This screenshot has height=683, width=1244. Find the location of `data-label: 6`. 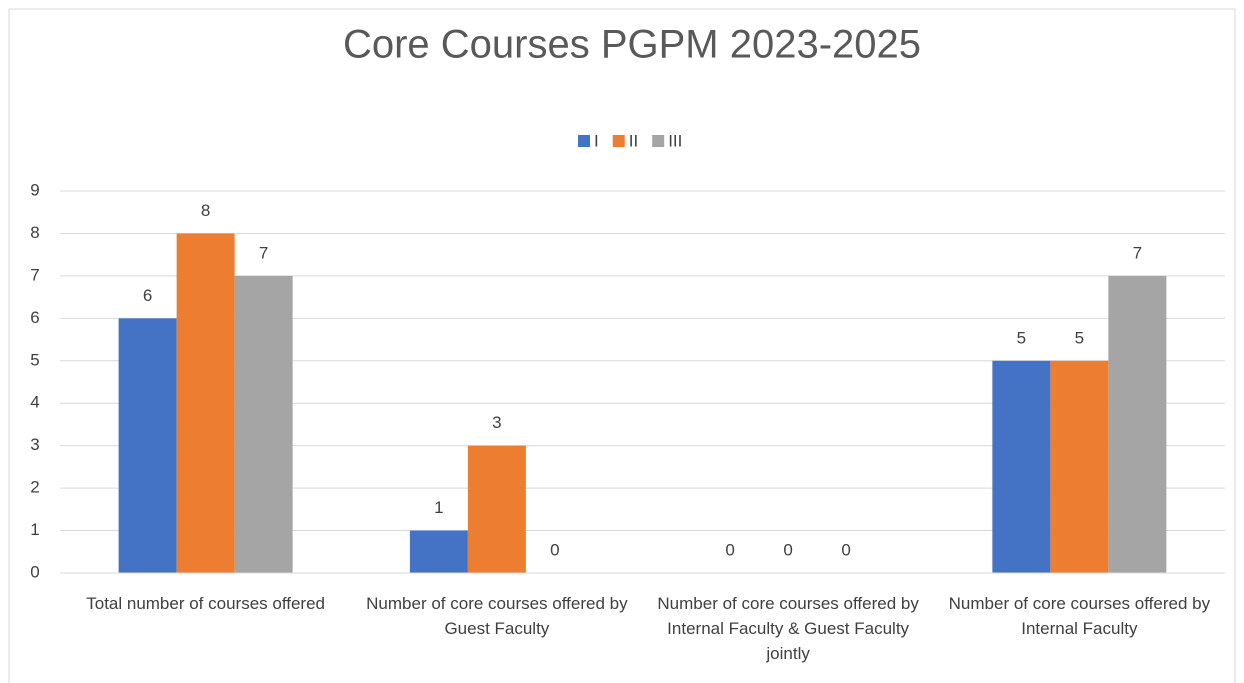

data-label: 6 is located at coordinates (147, 295).